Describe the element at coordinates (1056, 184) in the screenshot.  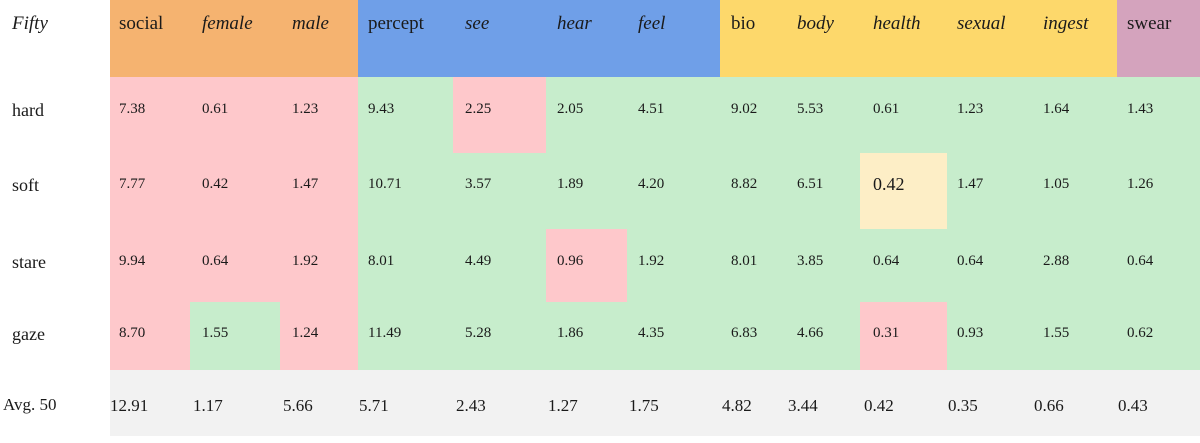
I see `table-cell-value: 1.05` at that location.